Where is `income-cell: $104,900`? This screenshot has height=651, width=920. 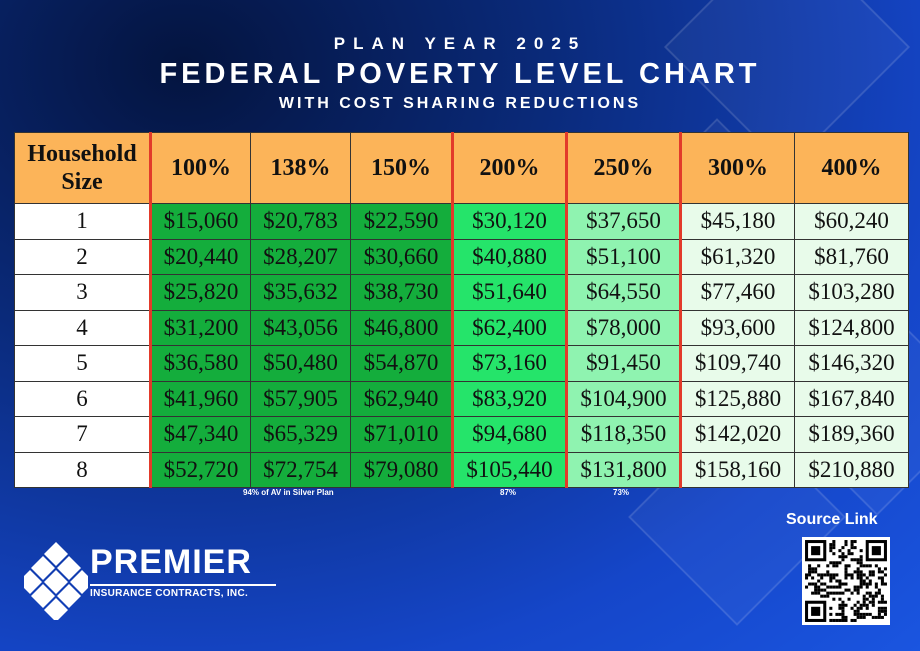 income-cell: $104,900 is located at coordinates (623, 398).